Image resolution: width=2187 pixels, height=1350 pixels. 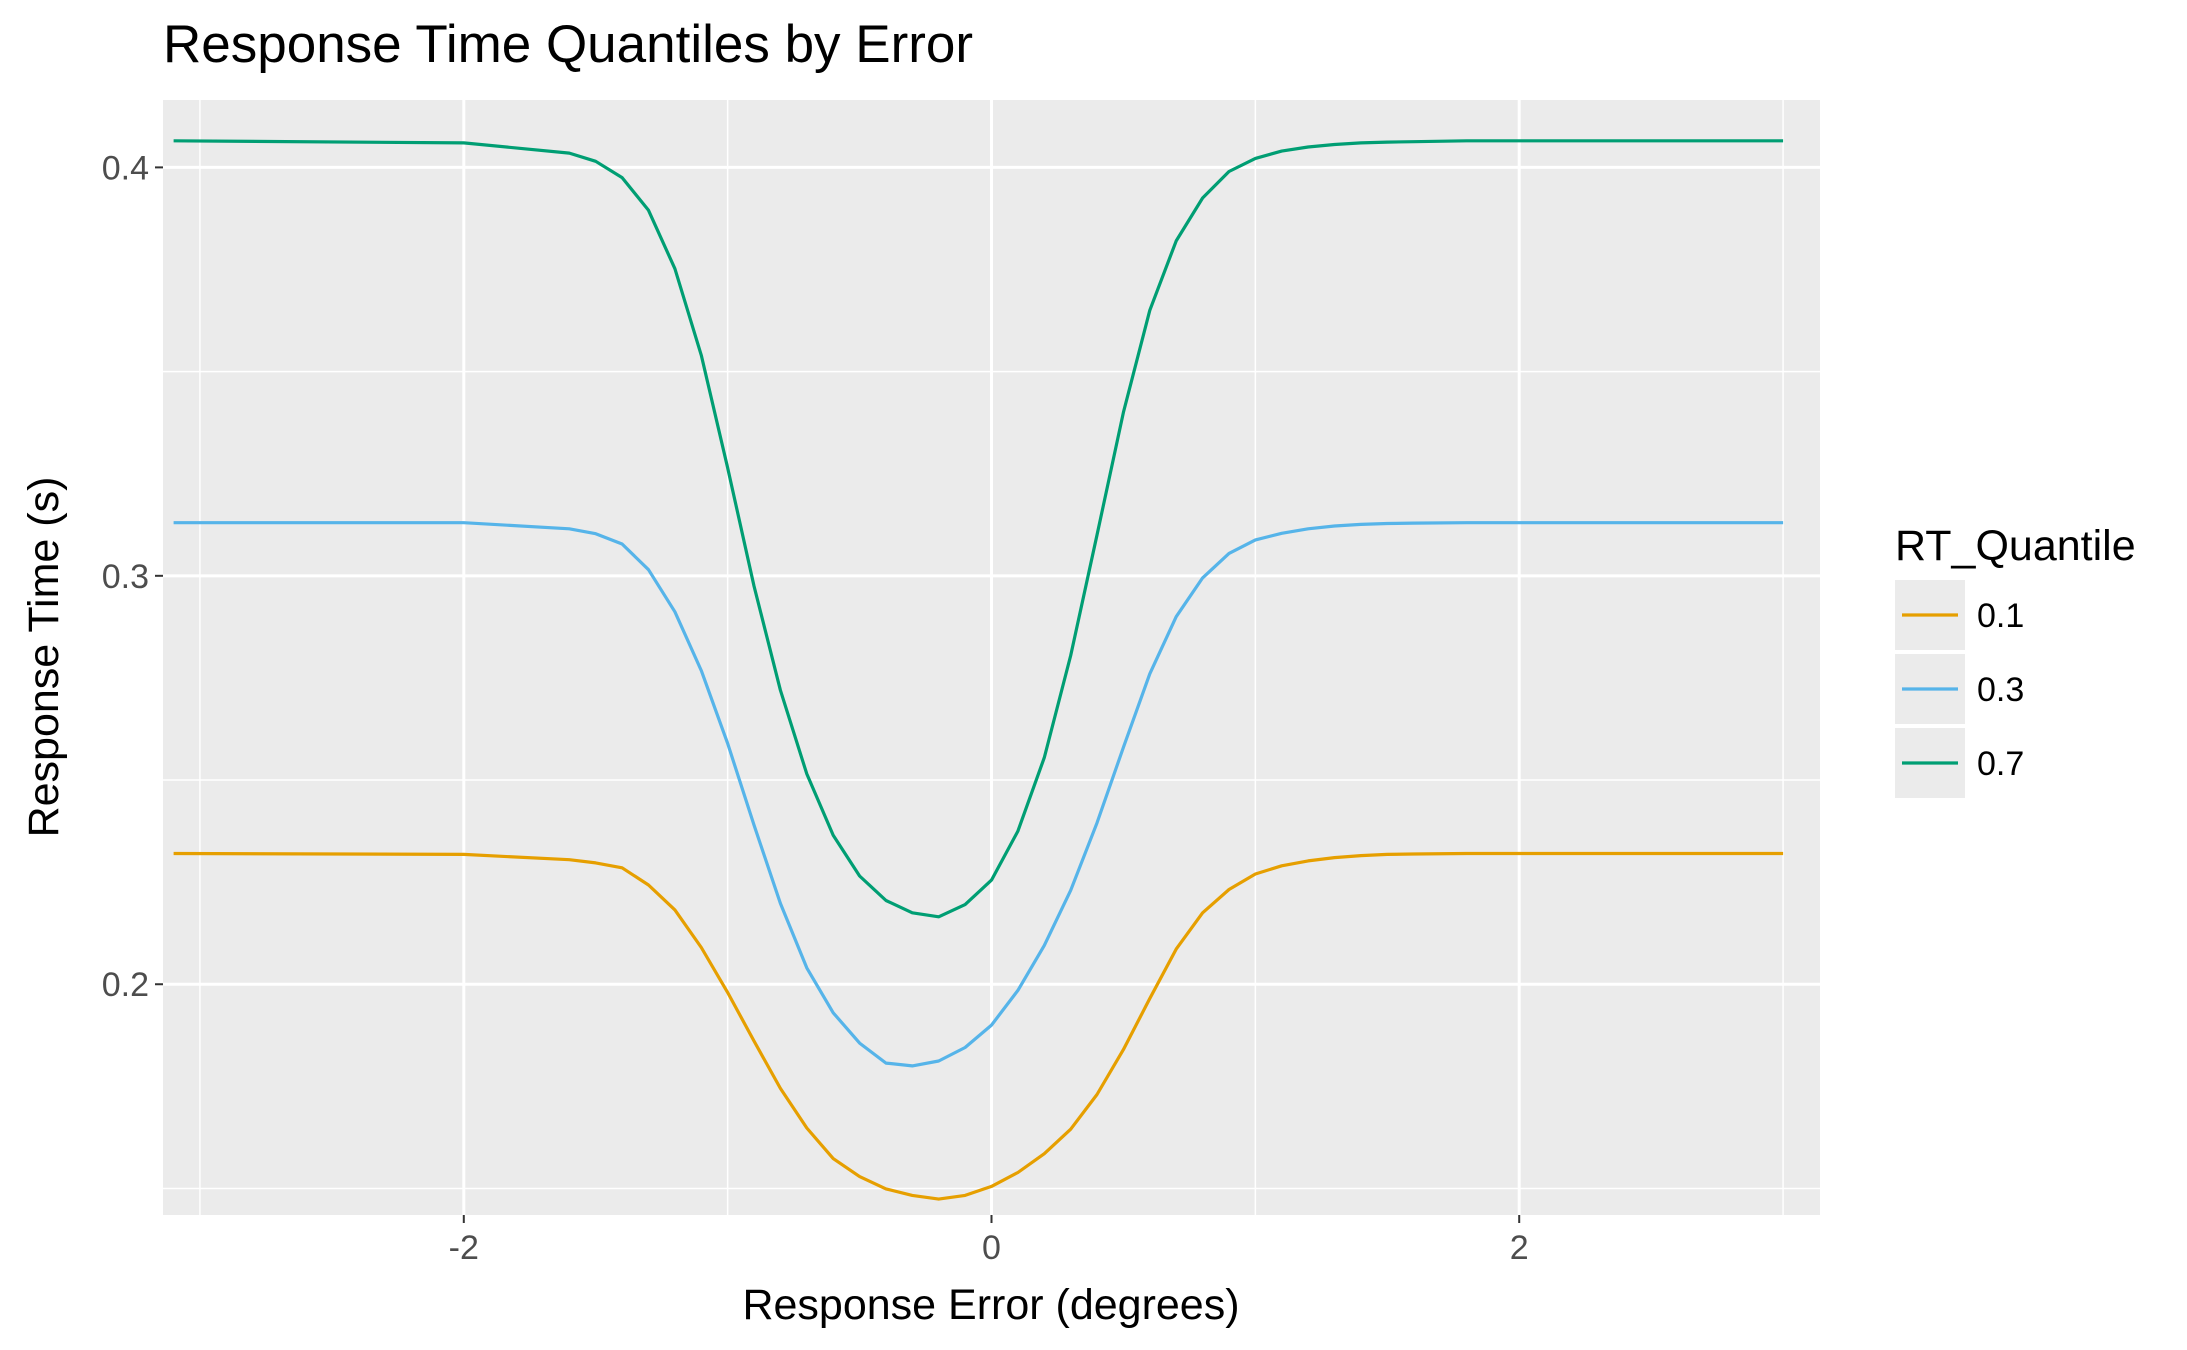 I want to click on legend-item-0.3: 0.3, so click(x=1959, y=689).